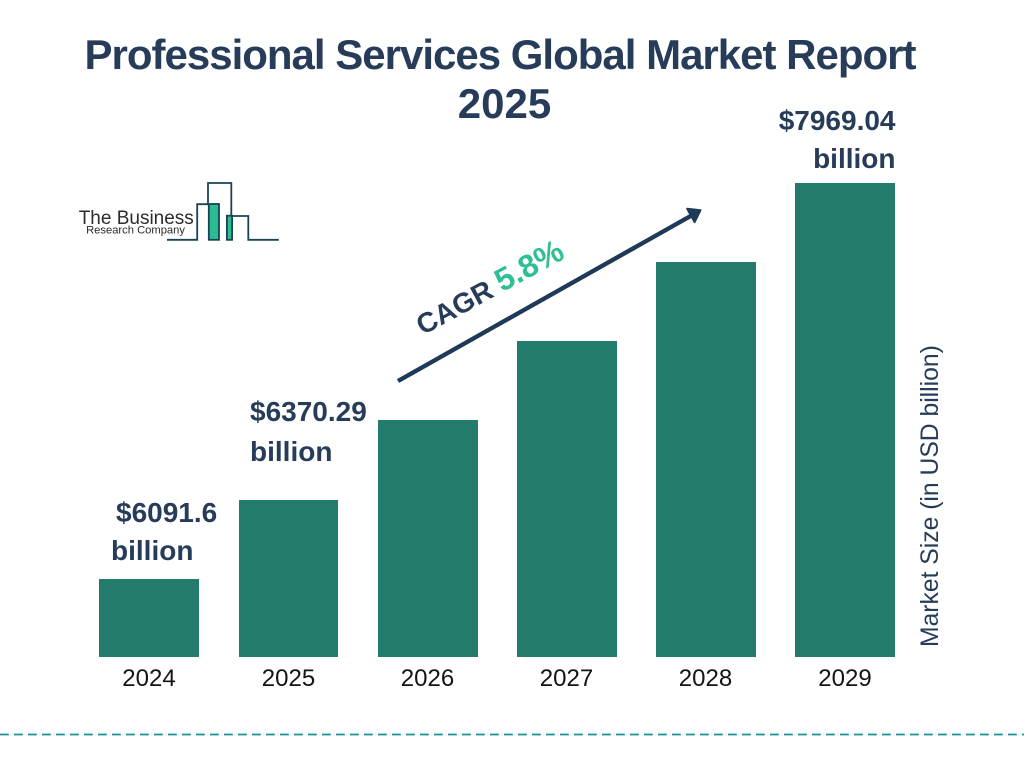 The height and width of the screenshot is (768, 1024). What do you see at coordinates (136, 218) in the screenshot?
I see `svg-text: The Business` at bounding box center [136, 218].